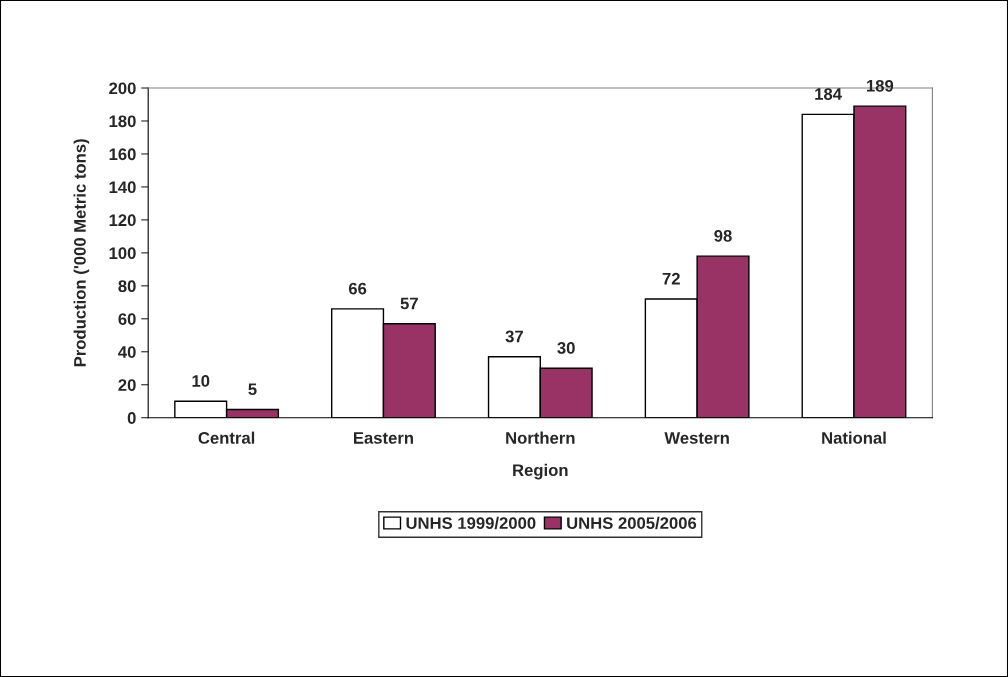 The height and width of the screenshot is (677, 1008). What do you see at coordinates (828, 94) in the screenshot?
I see `data-label: 184` at bounding box center [828, 94].